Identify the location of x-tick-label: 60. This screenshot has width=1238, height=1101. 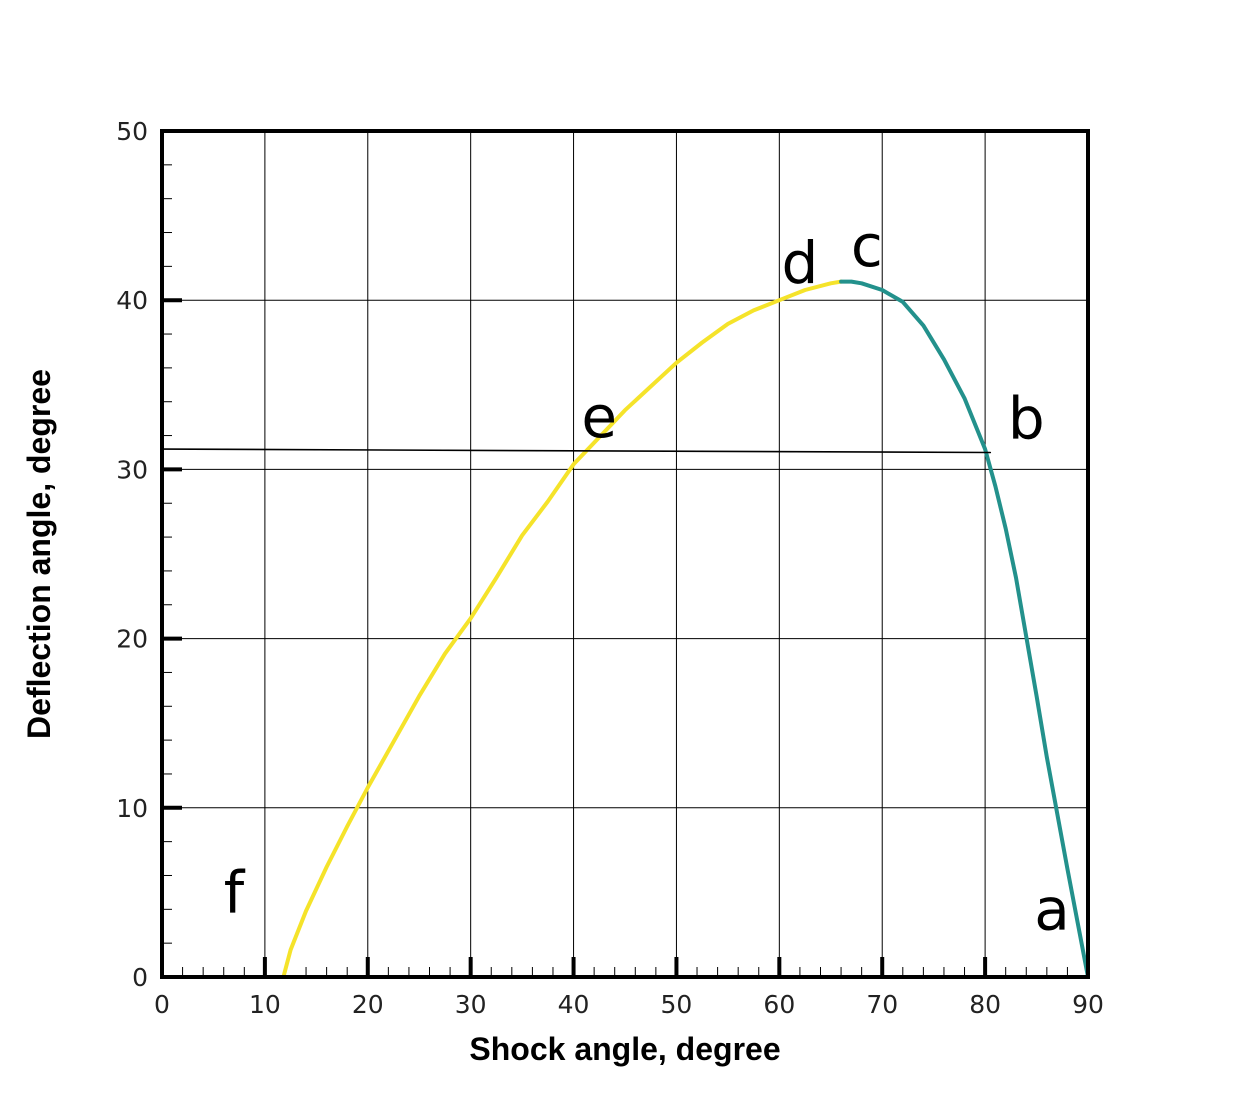
(779, 1004).